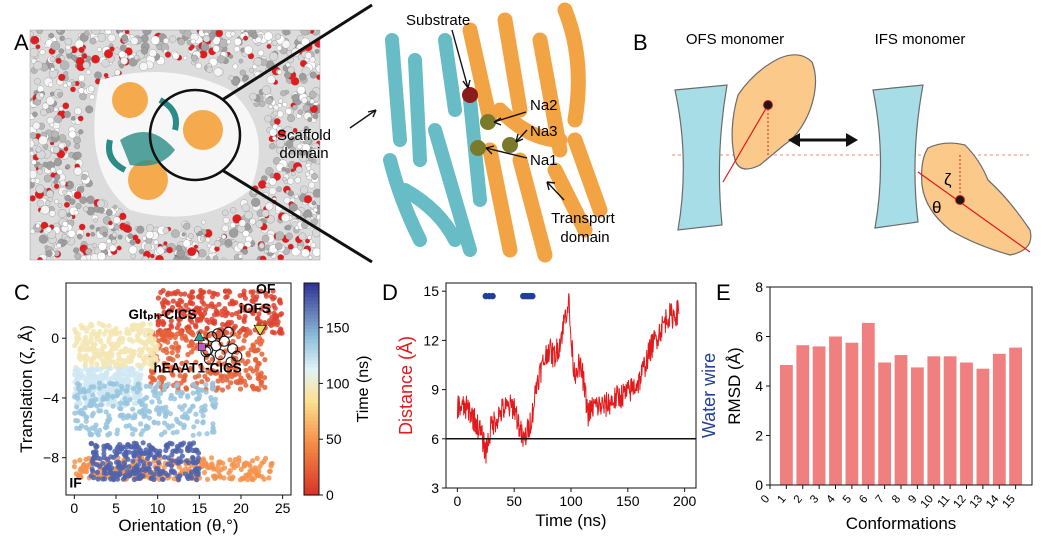 The image size is (1050, 550). What do you see at coordinates (74, 508) in the screenshot?
I see `x-tick-label: 0` at bounding box center [74, 508].